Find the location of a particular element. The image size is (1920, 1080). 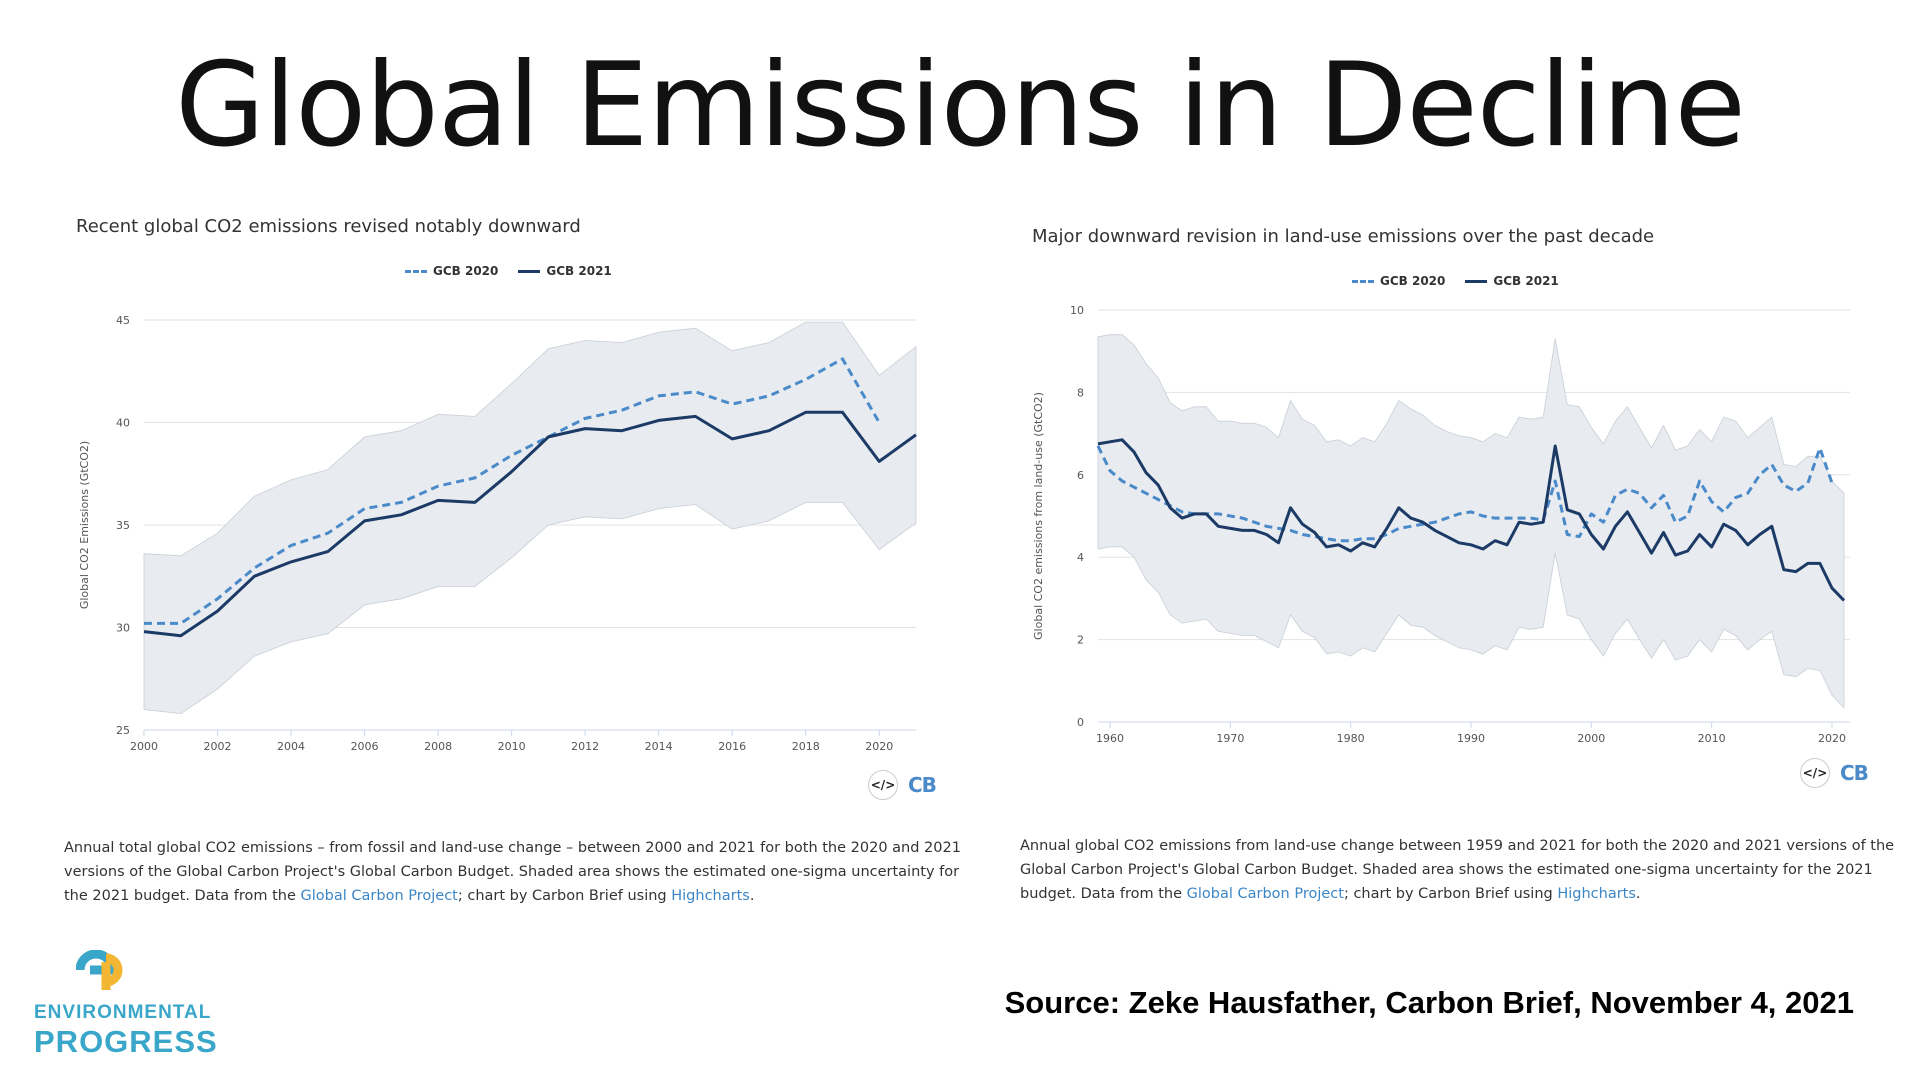

y-tick-label: 40 is located at coordinates (123, 423).